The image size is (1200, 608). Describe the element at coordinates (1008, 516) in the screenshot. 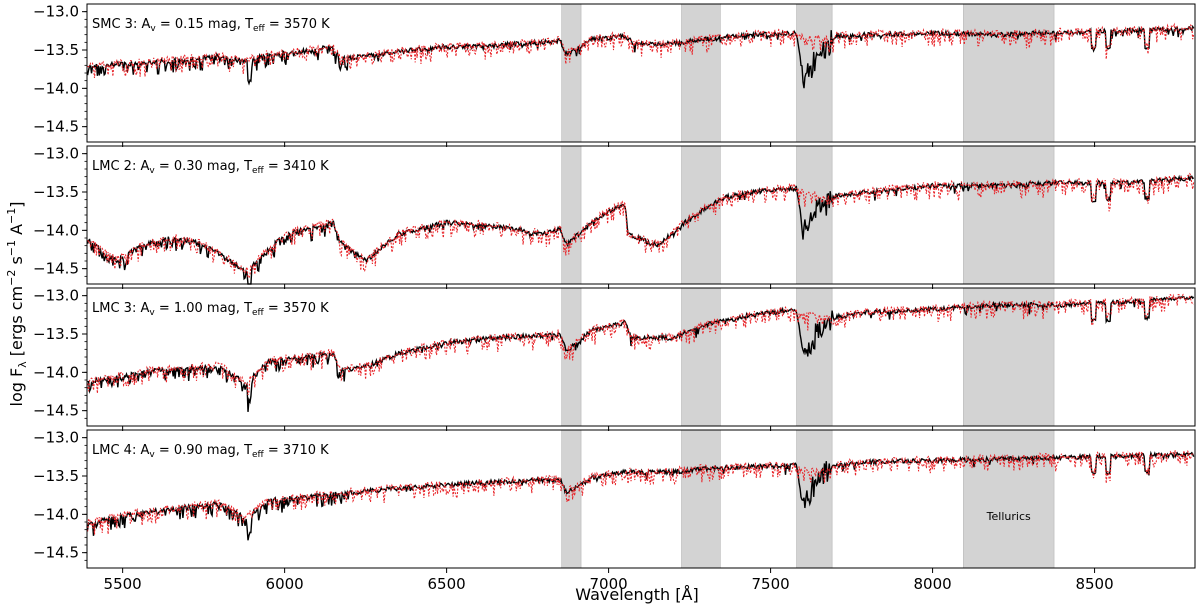

I see `tellurics-label: Tellurics` at that location.